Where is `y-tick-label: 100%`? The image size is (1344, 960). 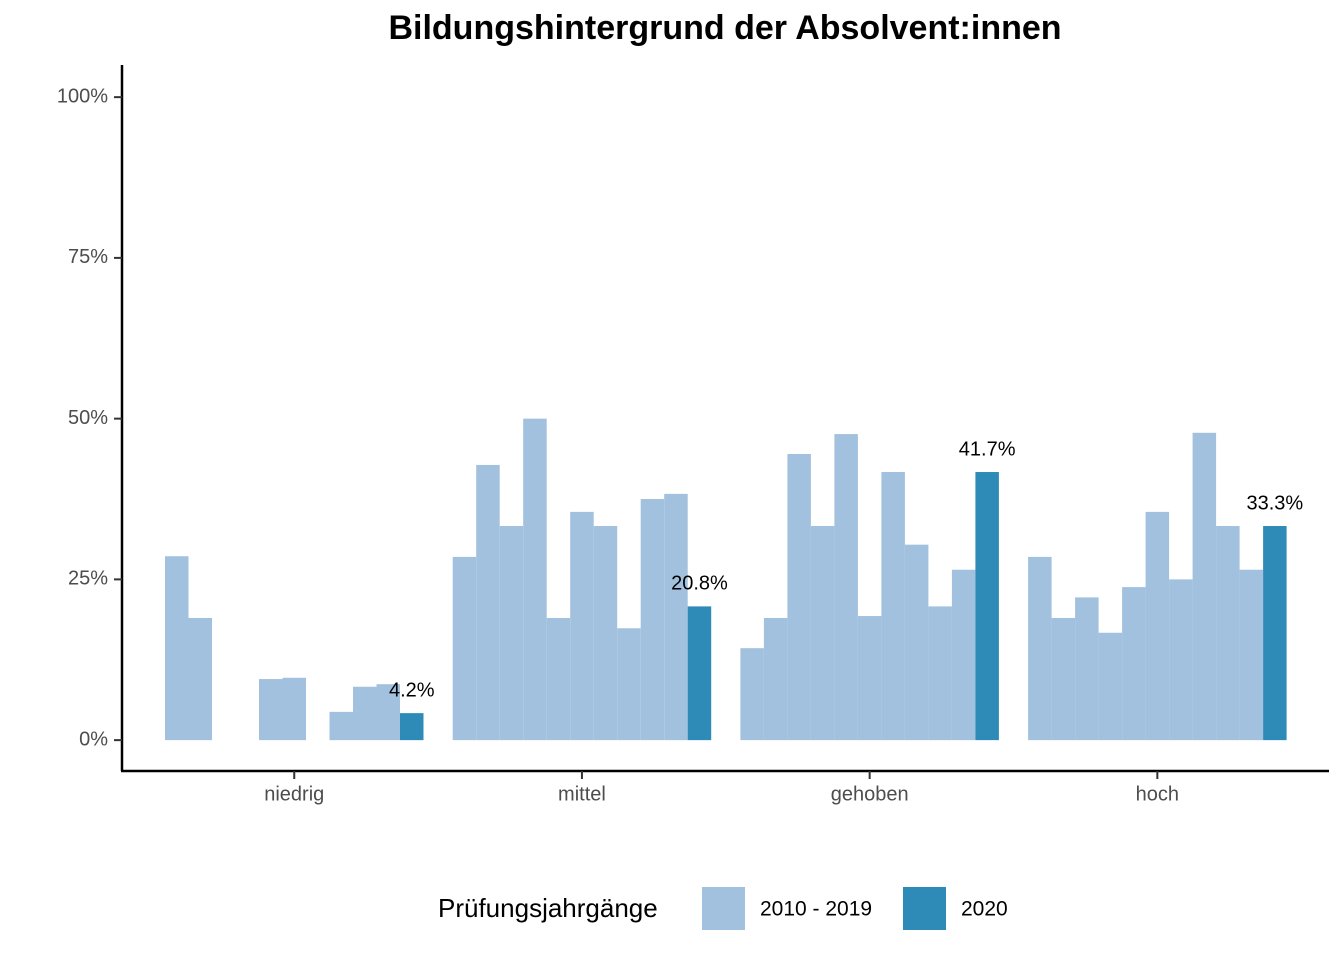 y-tick-label: 100% is located at coordinates (82, 96).